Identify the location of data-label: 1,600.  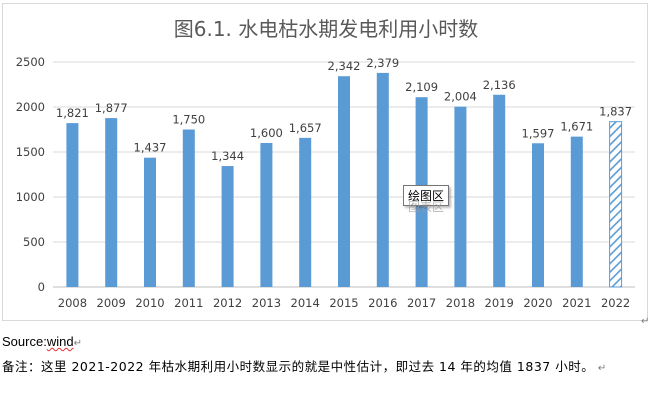
(266, 133).